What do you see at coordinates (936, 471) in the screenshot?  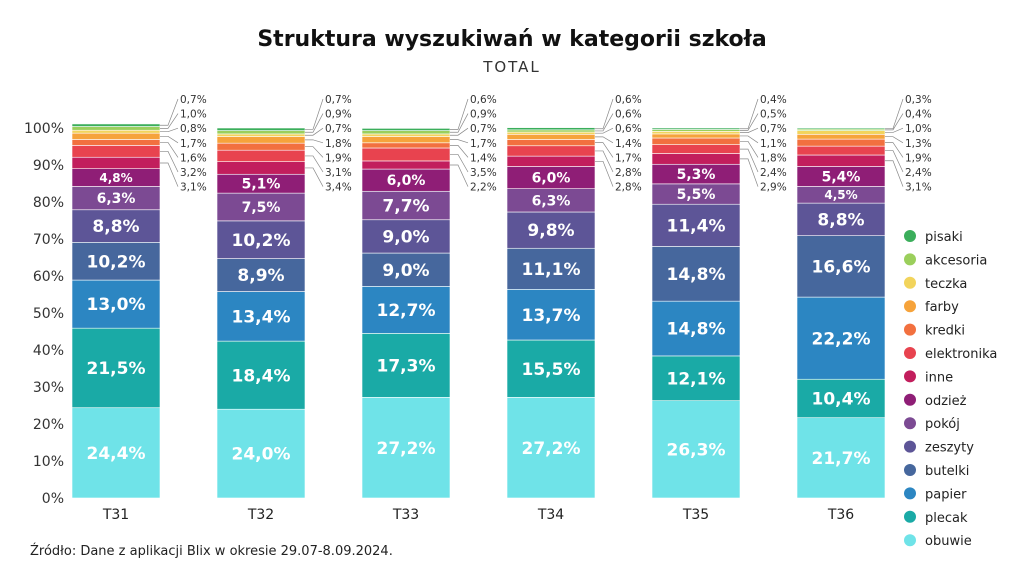 I see `legend-item: butelki` at bounding box center [936, 471].